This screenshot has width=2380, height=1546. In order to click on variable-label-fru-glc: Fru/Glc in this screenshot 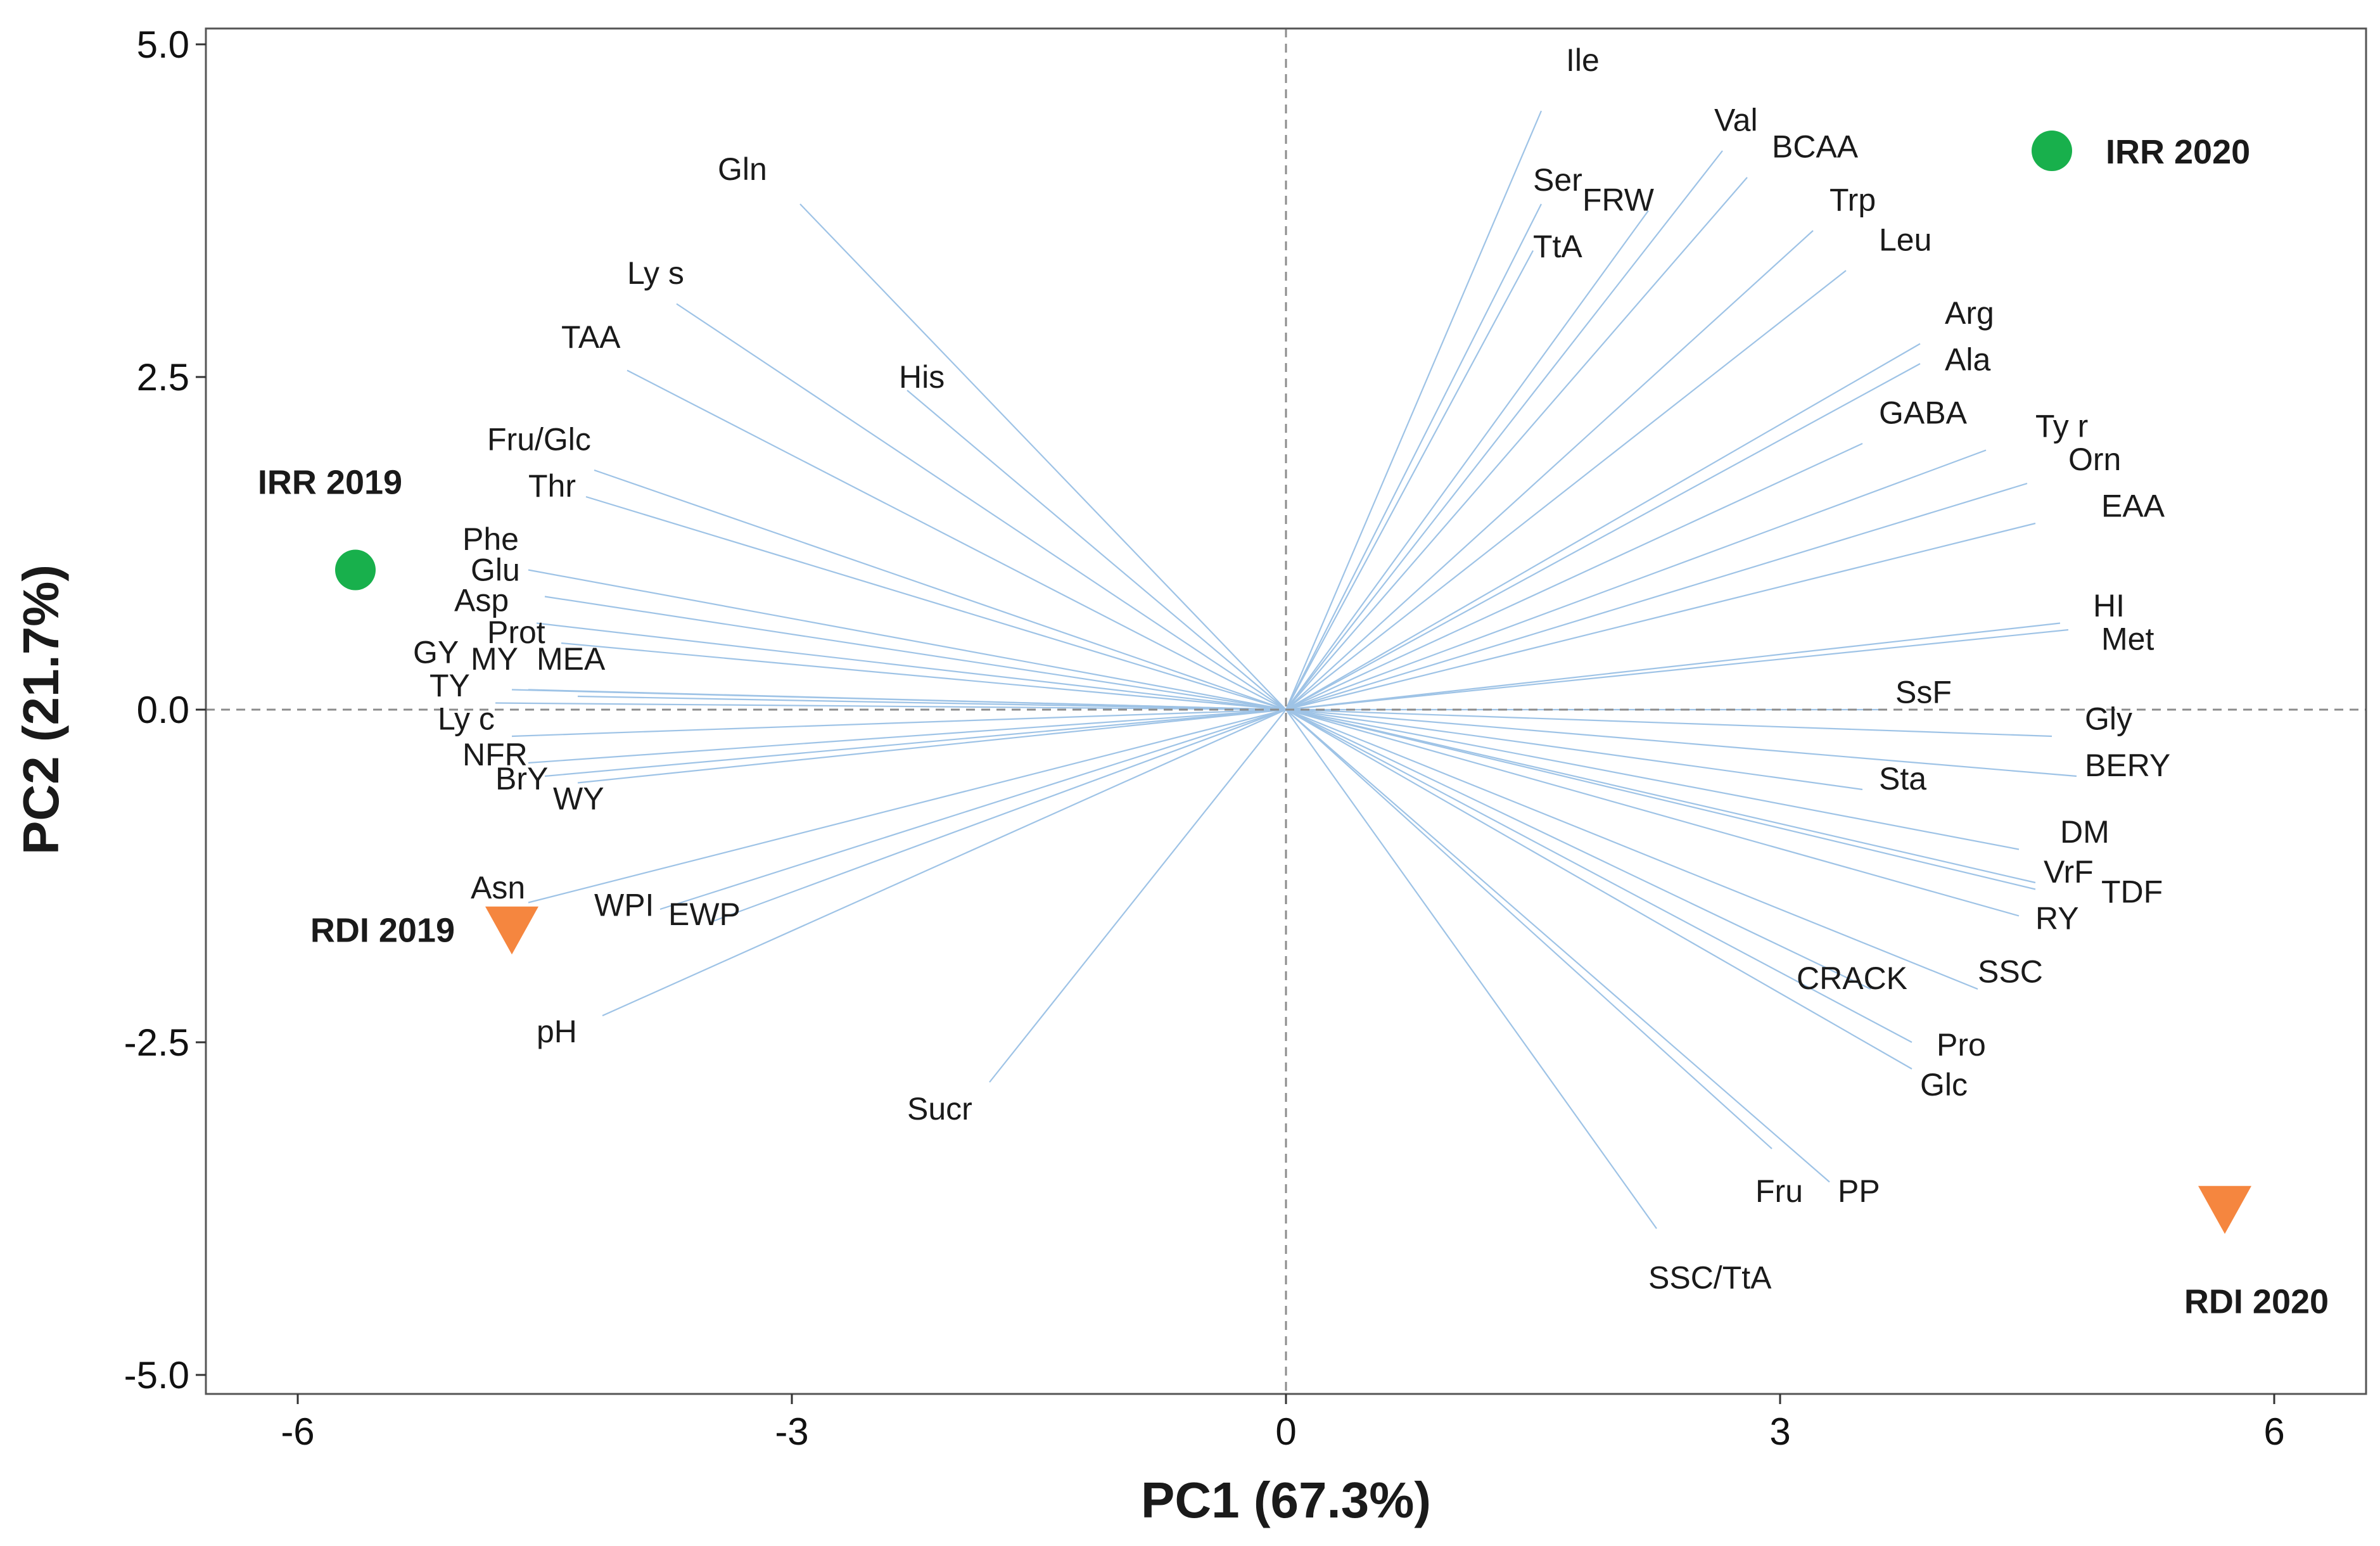, I will do `click(539, 439)`.